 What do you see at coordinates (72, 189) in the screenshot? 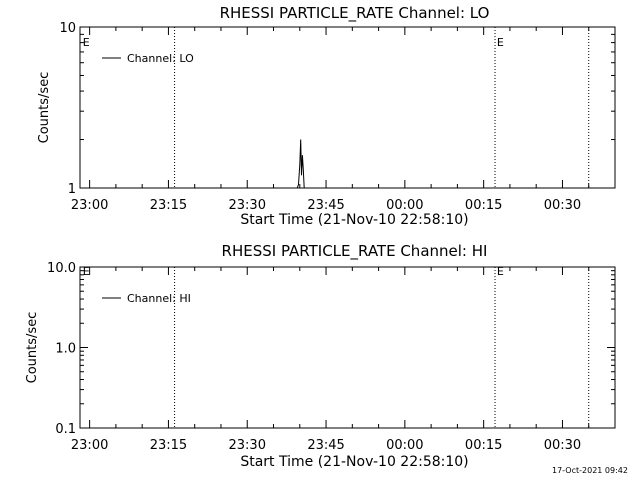
I see `y-tick-label: 1` at bounding box center [72, 189].